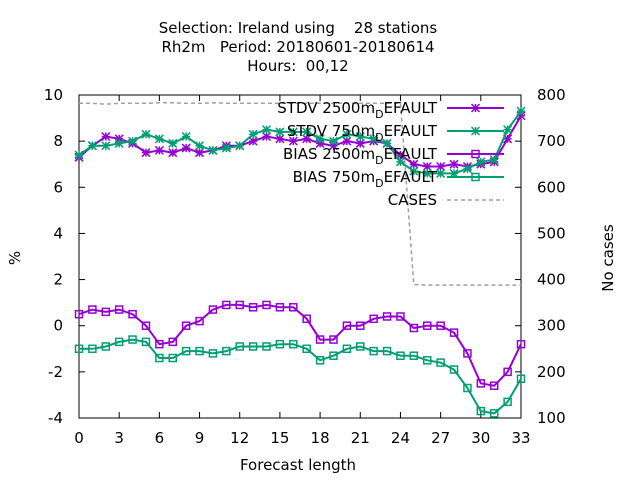  Describe the element at coordinates (58, 280) in the screenshot. I see `y-tick-label: 2` at that location.